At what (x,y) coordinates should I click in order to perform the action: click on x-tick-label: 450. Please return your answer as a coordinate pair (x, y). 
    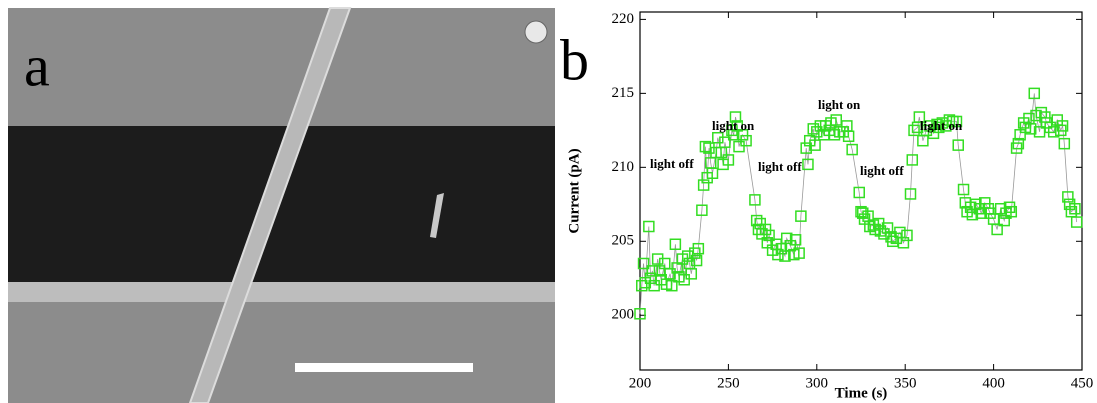
    Looking at the image, I should click on (1082, 383).